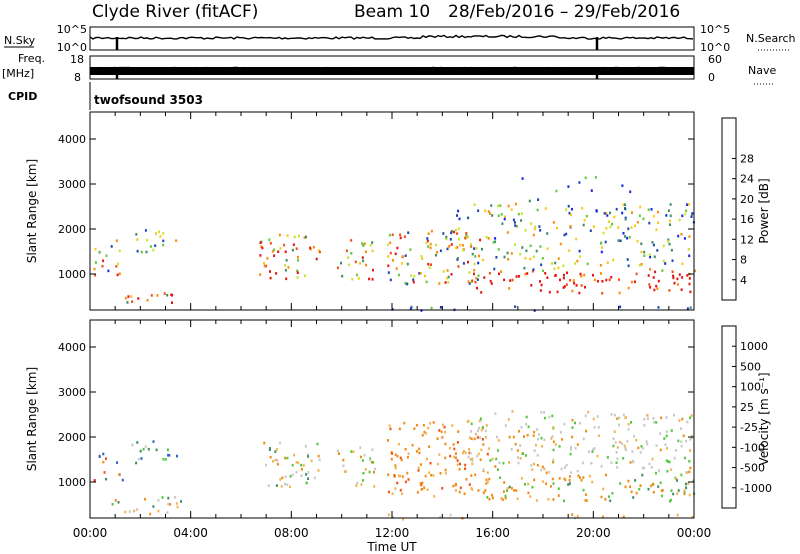  I want to click on colorbar-tick-label-1: 8, so click(743, 260).